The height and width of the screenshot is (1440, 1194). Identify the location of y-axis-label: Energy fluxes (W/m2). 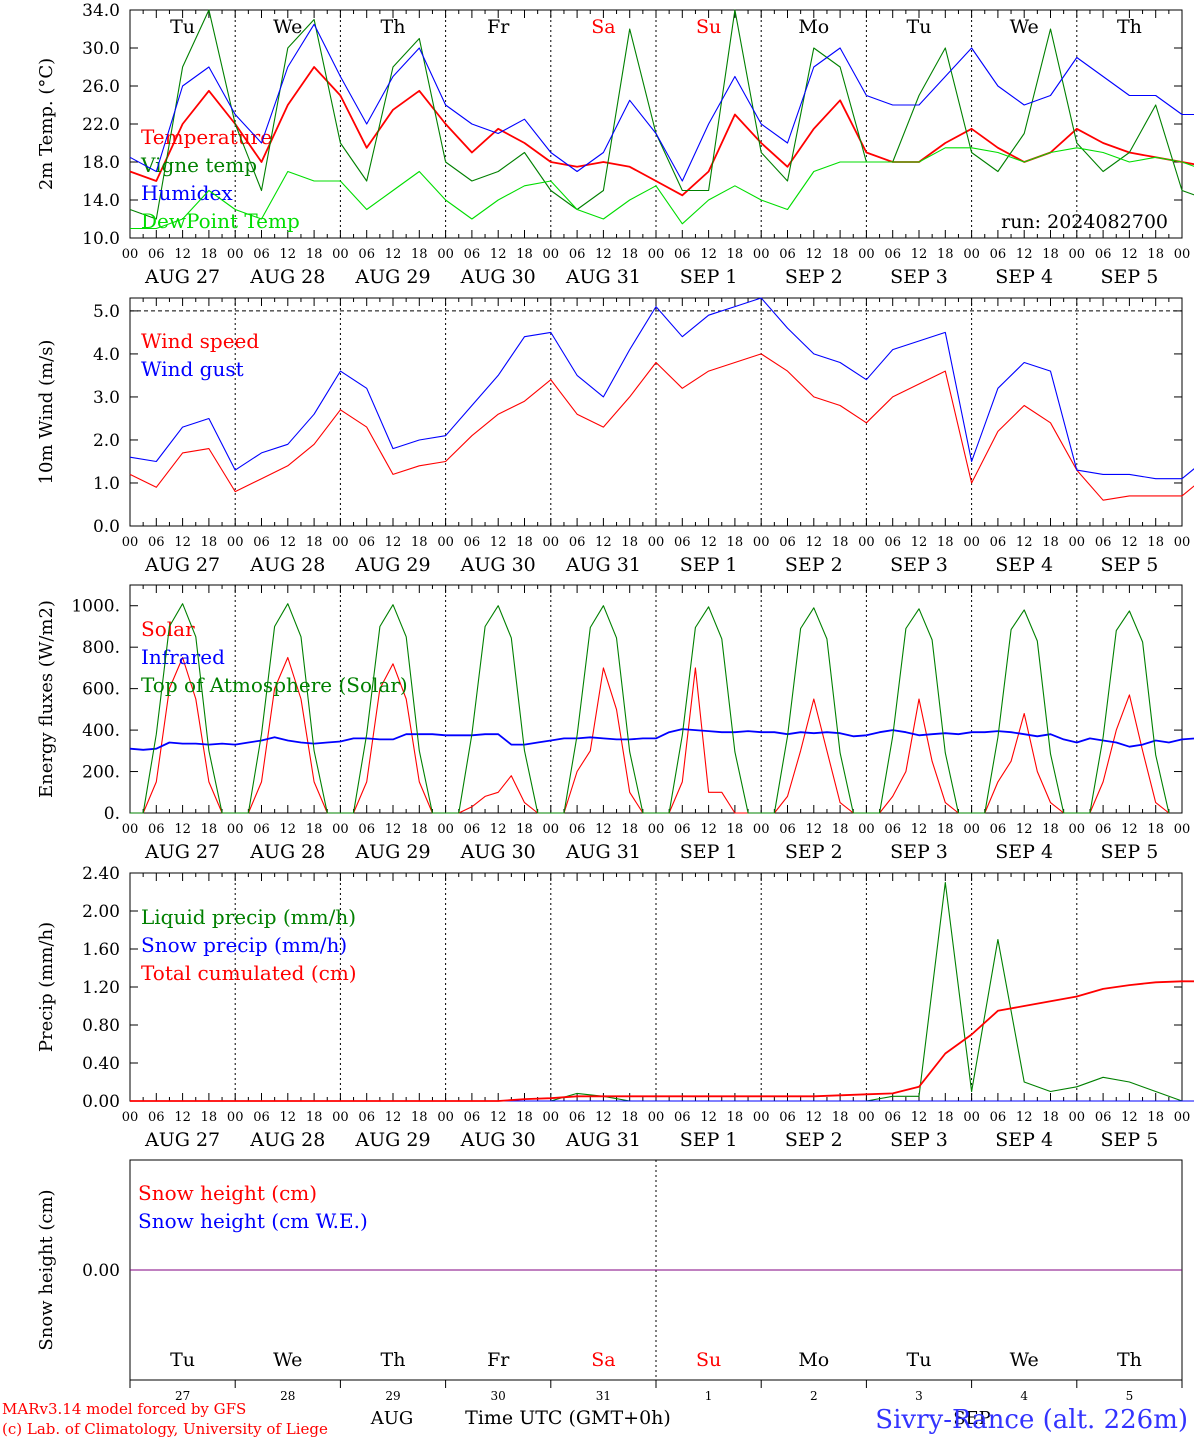
(46, 699).